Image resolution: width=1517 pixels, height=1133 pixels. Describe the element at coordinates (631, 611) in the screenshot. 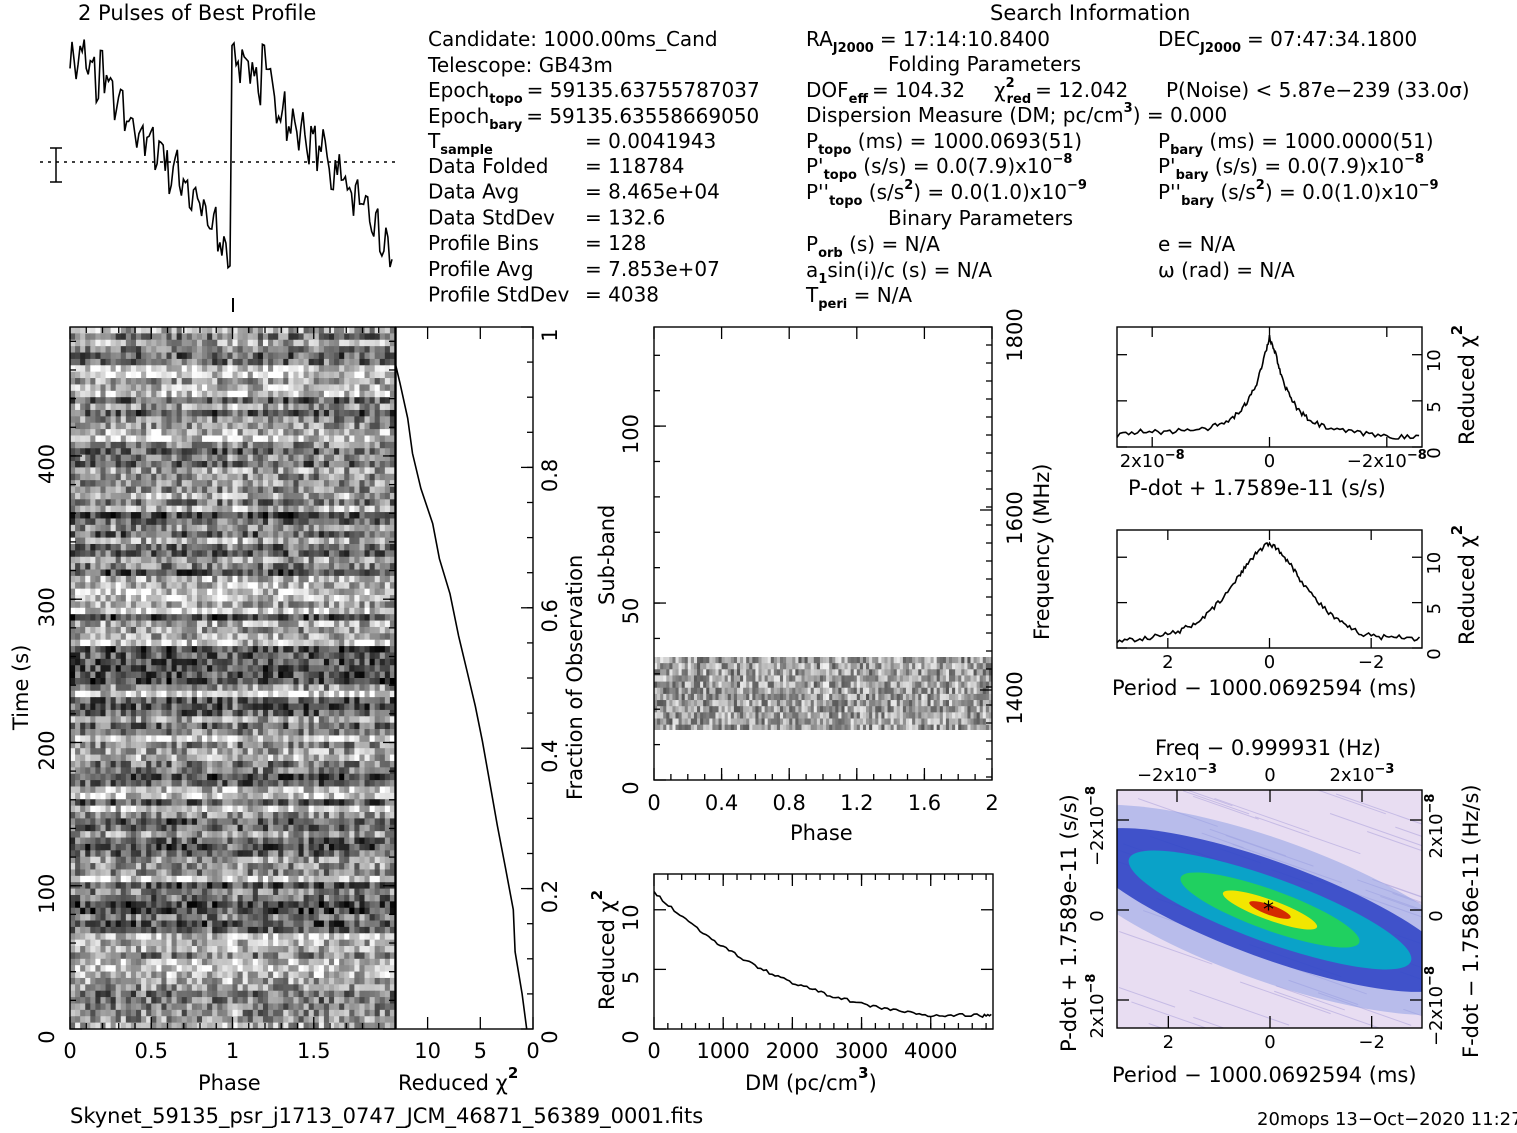

I see `tick-label: 50` at that location.